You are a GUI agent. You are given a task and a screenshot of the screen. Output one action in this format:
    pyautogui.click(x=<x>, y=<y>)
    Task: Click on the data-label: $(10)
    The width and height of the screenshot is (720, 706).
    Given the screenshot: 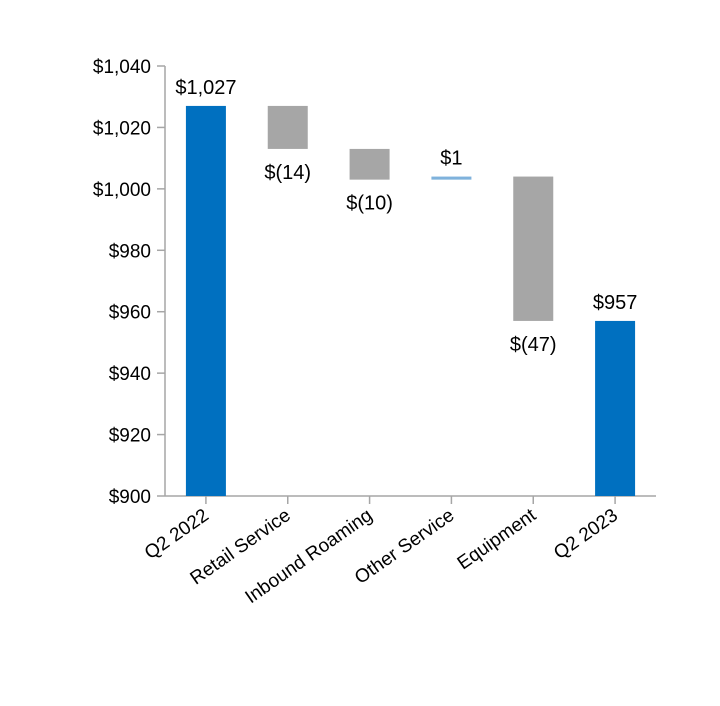 What is the action you would take?
    pyautogui.click(x=369, y=204)
    